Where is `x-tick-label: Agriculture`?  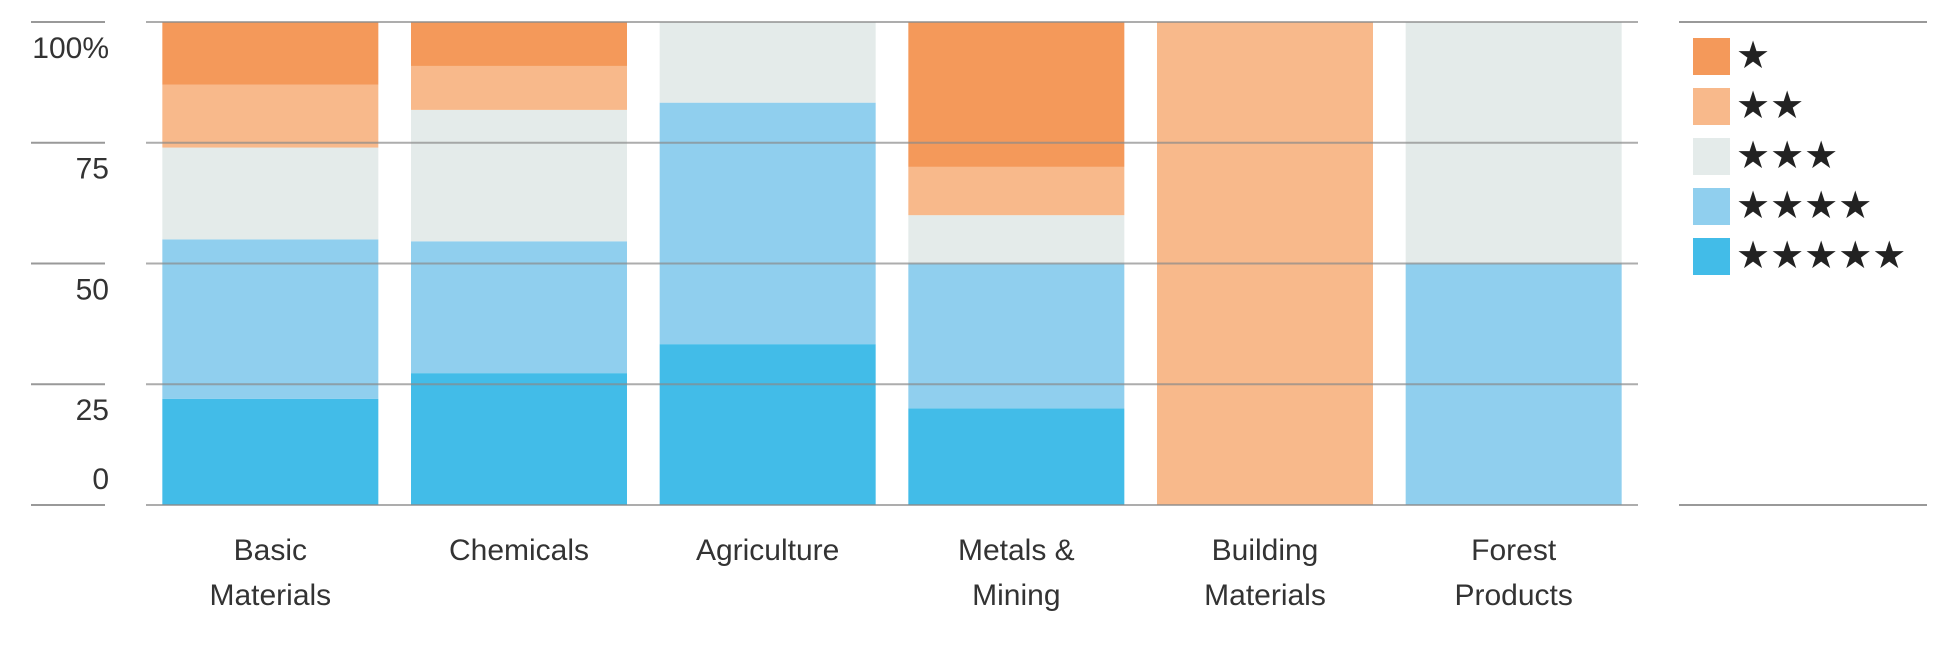 x-tick-label: Agriculture is located at coordinates (767, 550).